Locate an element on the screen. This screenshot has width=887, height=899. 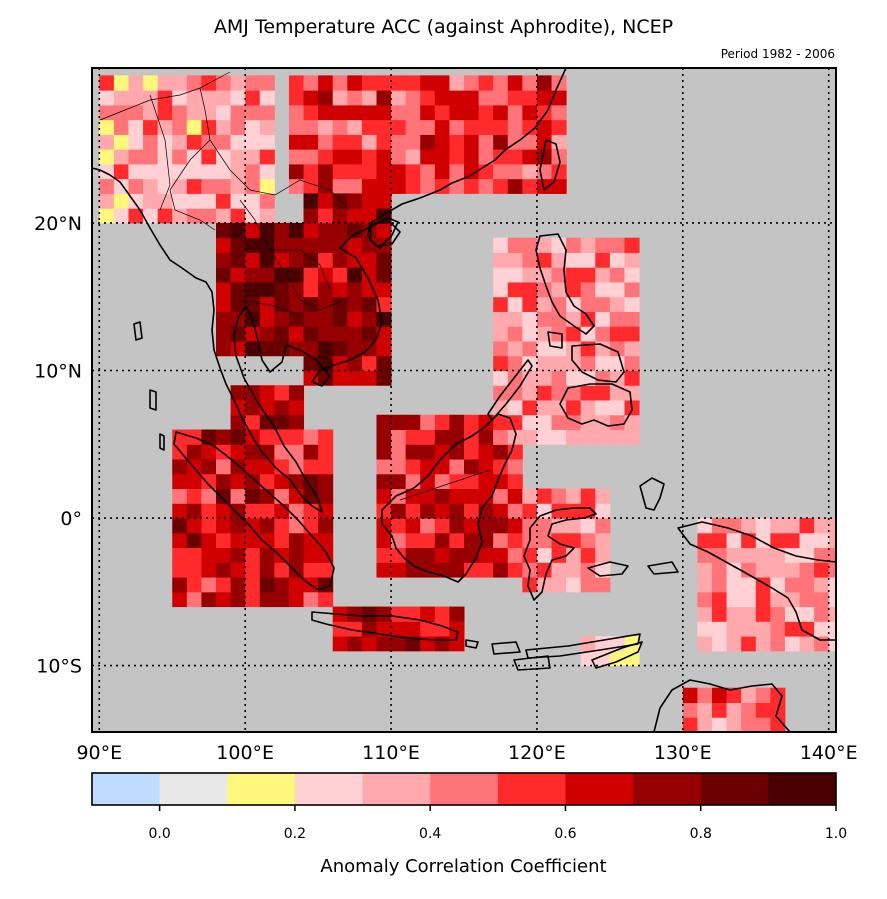
australia-coastline is located at coordinates (722, 705).